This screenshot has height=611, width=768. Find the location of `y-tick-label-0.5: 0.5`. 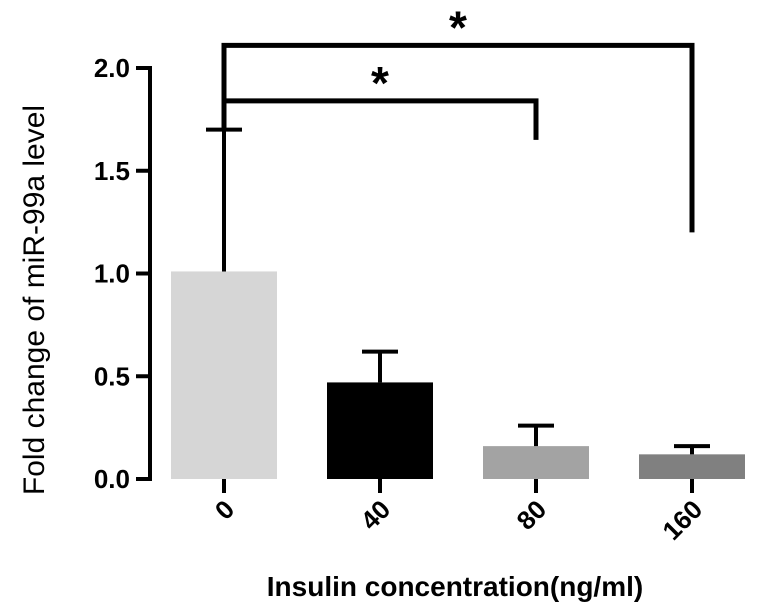

y-tick-label-0.5: 0.5 is located at coordinates (112, 376).